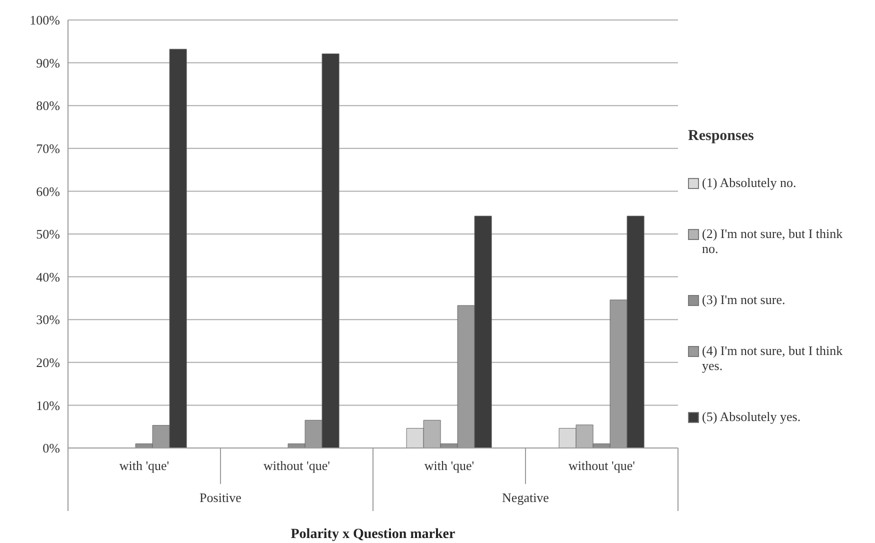  What do you see at coordinates (48, 276) in the screenshot?
I see `y-tick-label: 40%` at bounding box center [48, 276].